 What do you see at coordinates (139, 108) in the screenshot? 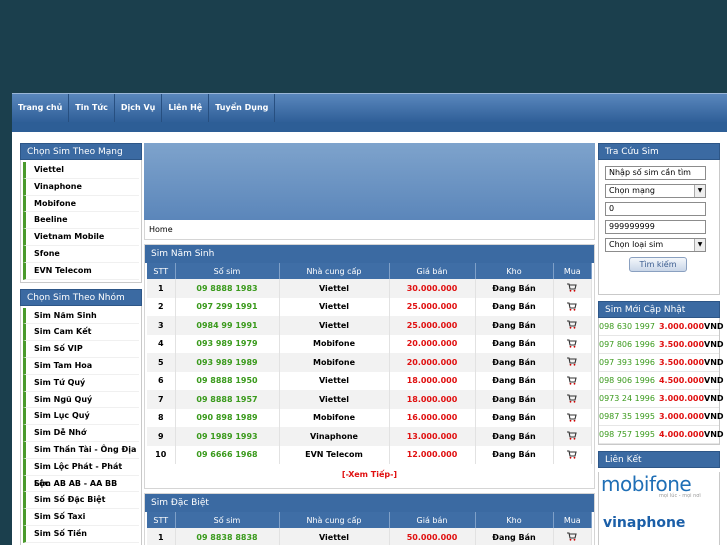
I see `nav-services: Dịch Vụ` at bounding box center [139, 108].